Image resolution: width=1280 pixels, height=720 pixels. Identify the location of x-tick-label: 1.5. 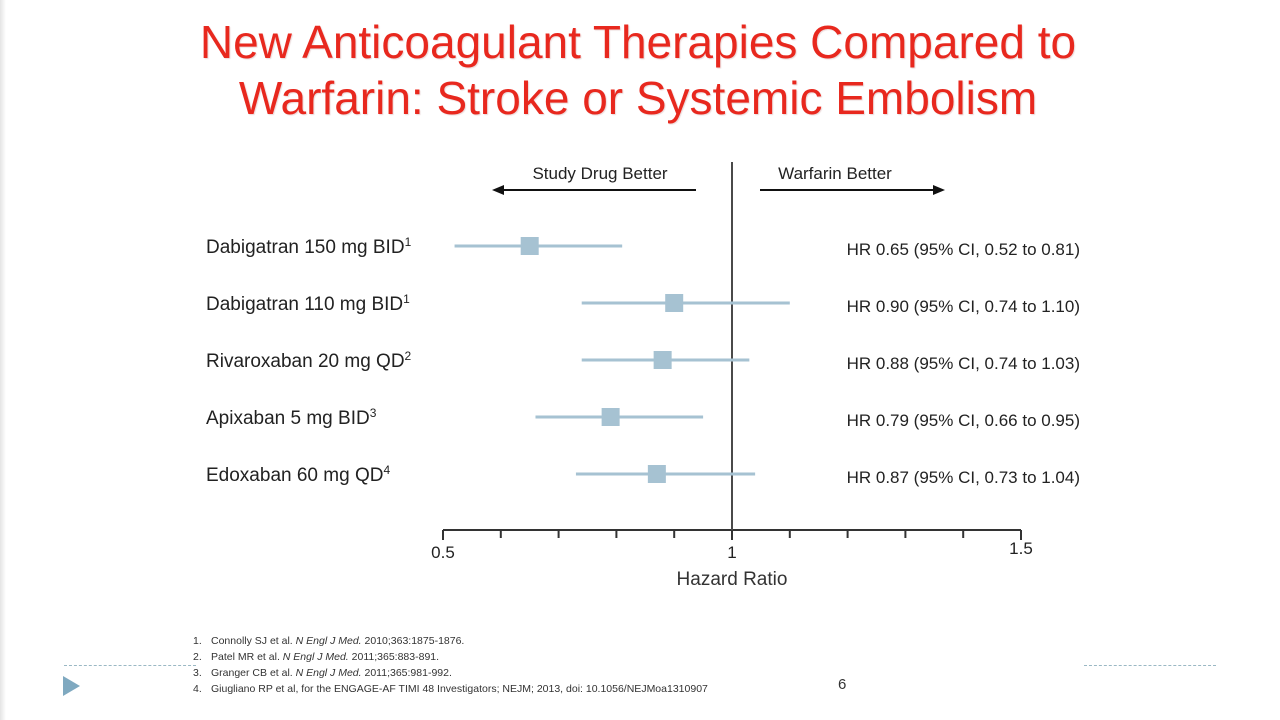
(1021, 548).